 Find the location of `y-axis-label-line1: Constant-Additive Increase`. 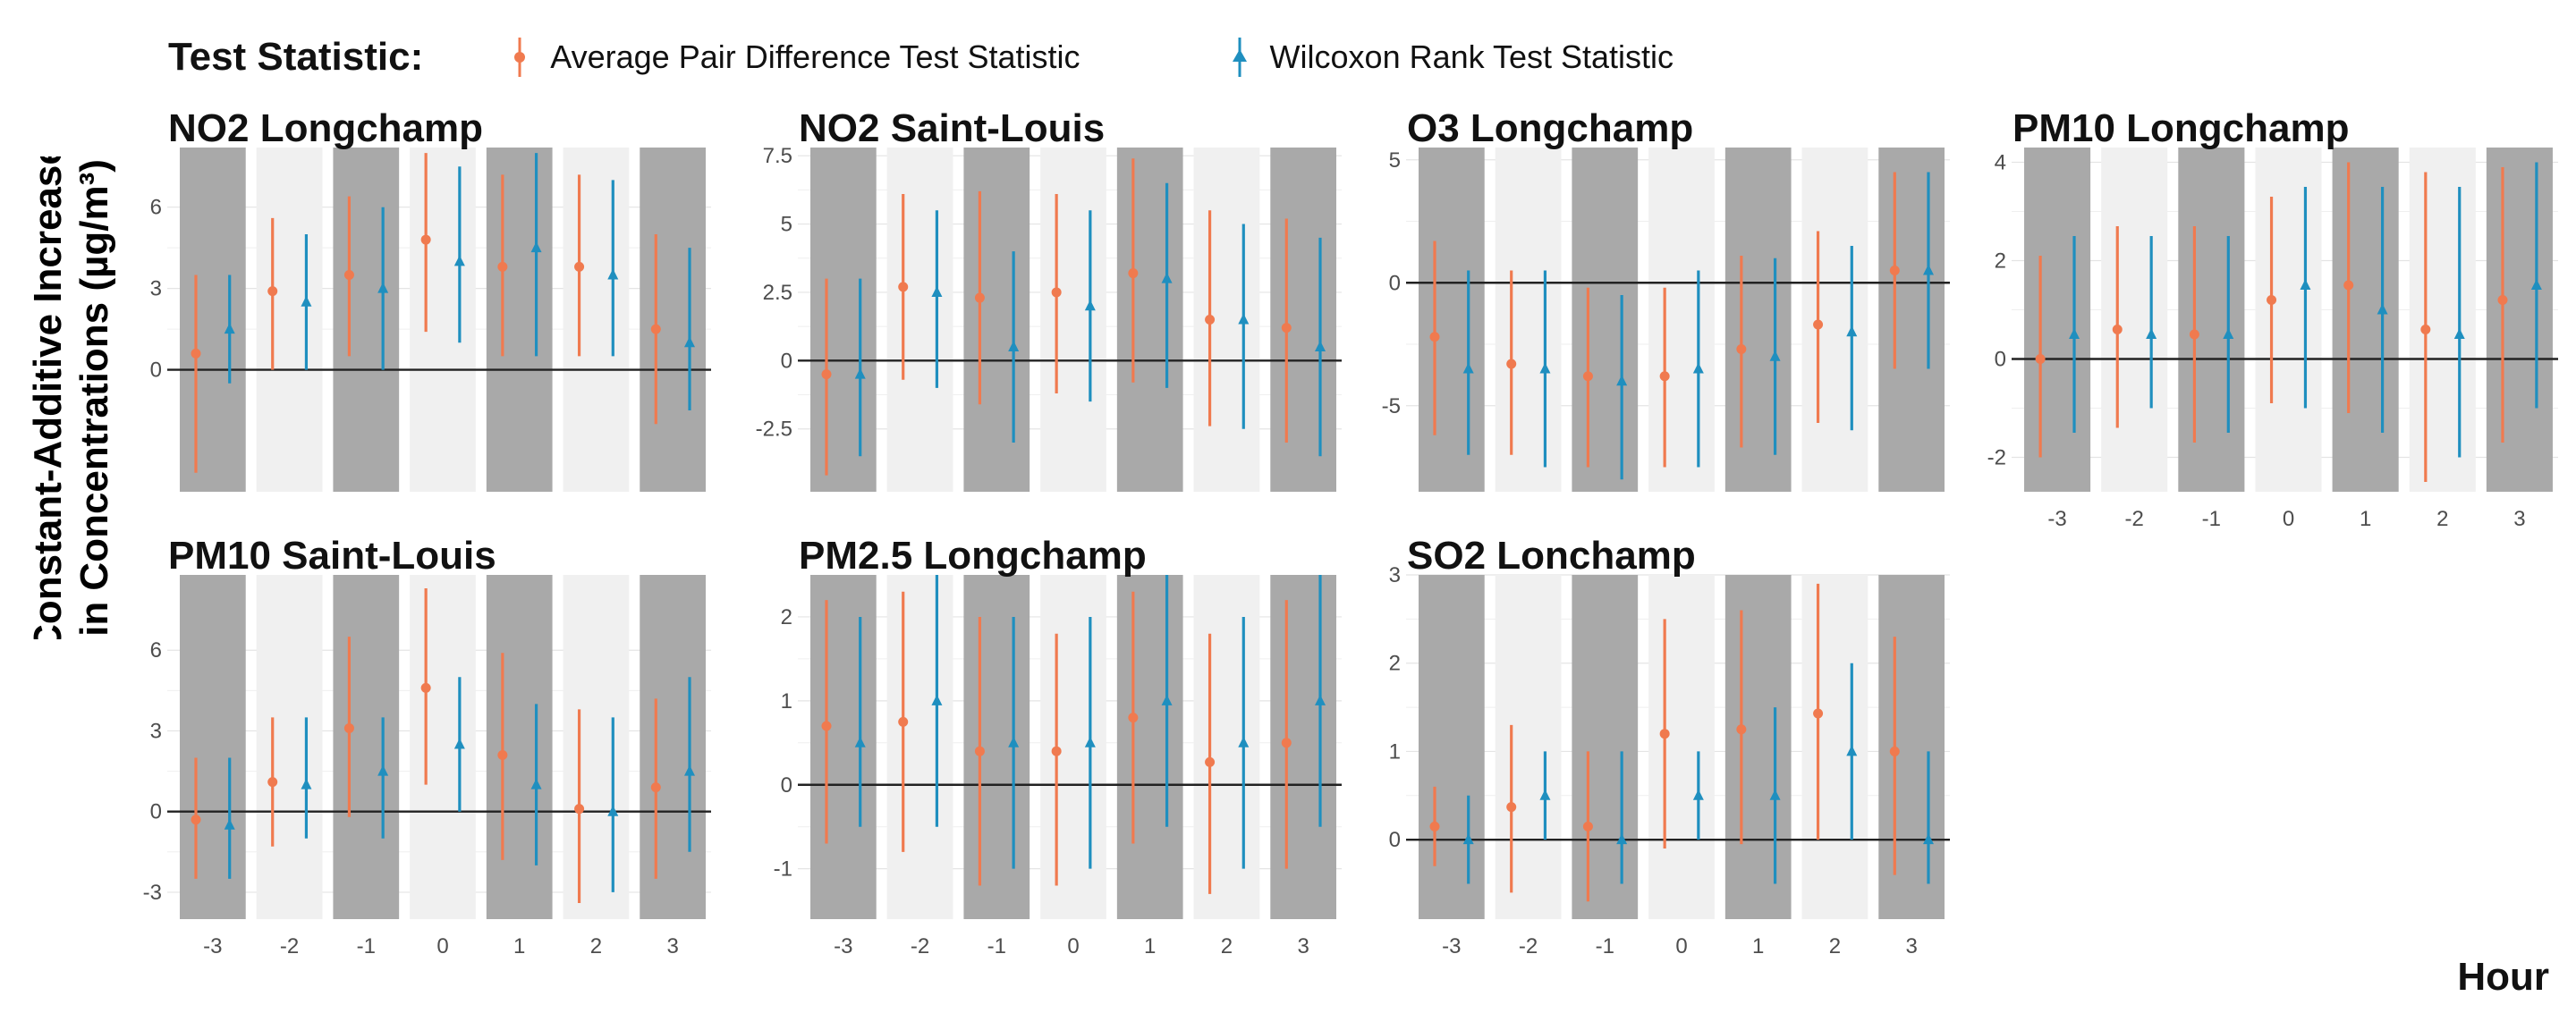

y-axis-label-line1: Constant-Additive Increase is located at coordinates (48, 397).